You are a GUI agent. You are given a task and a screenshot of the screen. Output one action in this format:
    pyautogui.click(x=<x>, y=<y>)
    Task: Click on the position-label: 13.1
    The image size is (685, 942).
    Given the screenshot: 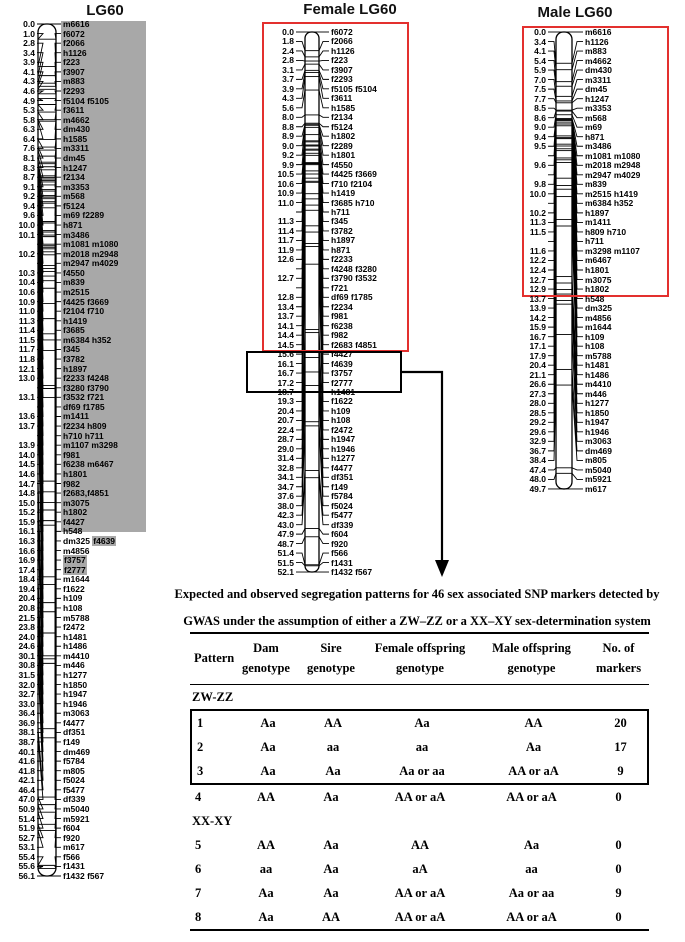 What is the action you would take?
    pyautogui.click(x=26, y=397)
    